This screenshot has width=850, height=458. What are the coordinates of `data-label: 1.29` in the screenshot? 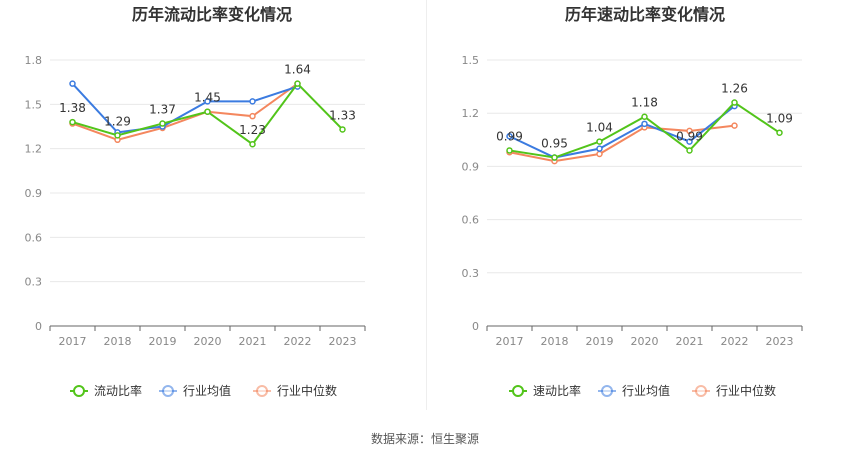 It's located at (117, 121).